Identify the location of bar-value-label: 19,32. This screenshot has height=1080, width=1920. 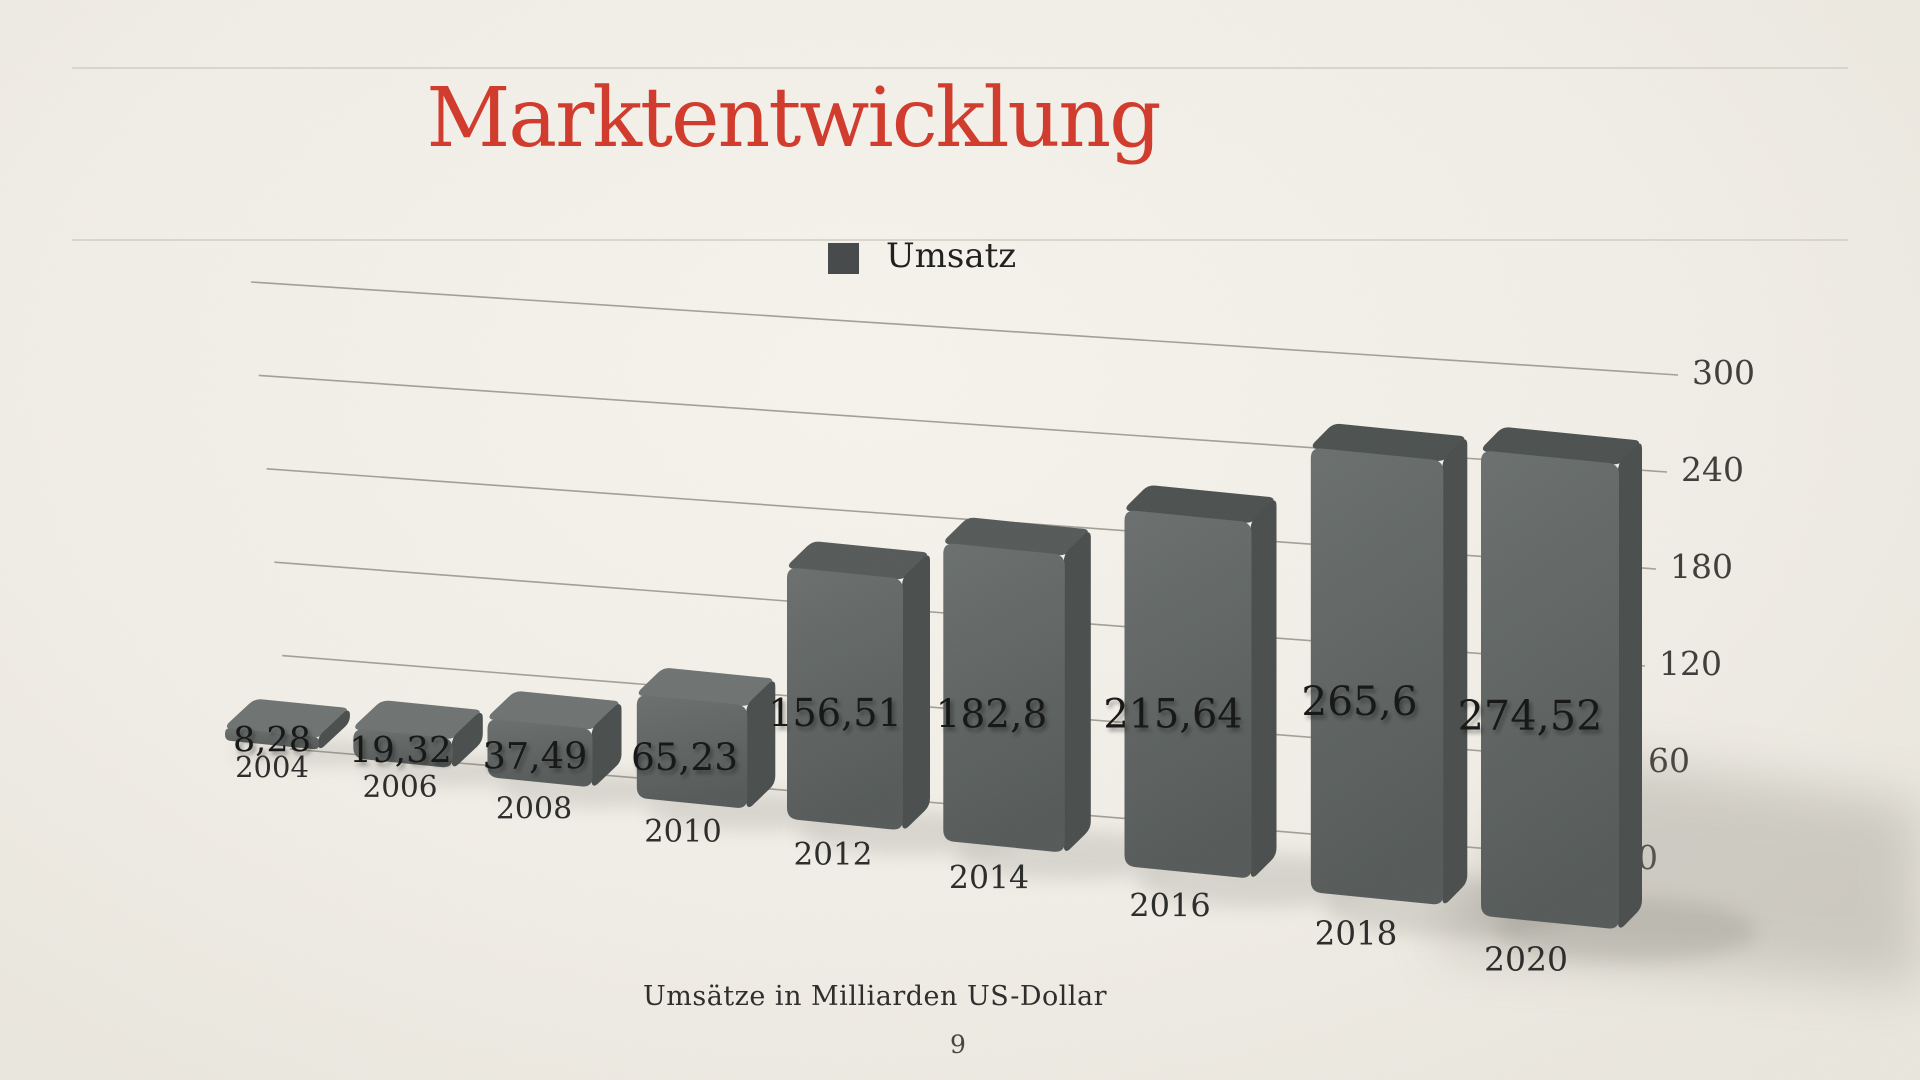
(400, 750).